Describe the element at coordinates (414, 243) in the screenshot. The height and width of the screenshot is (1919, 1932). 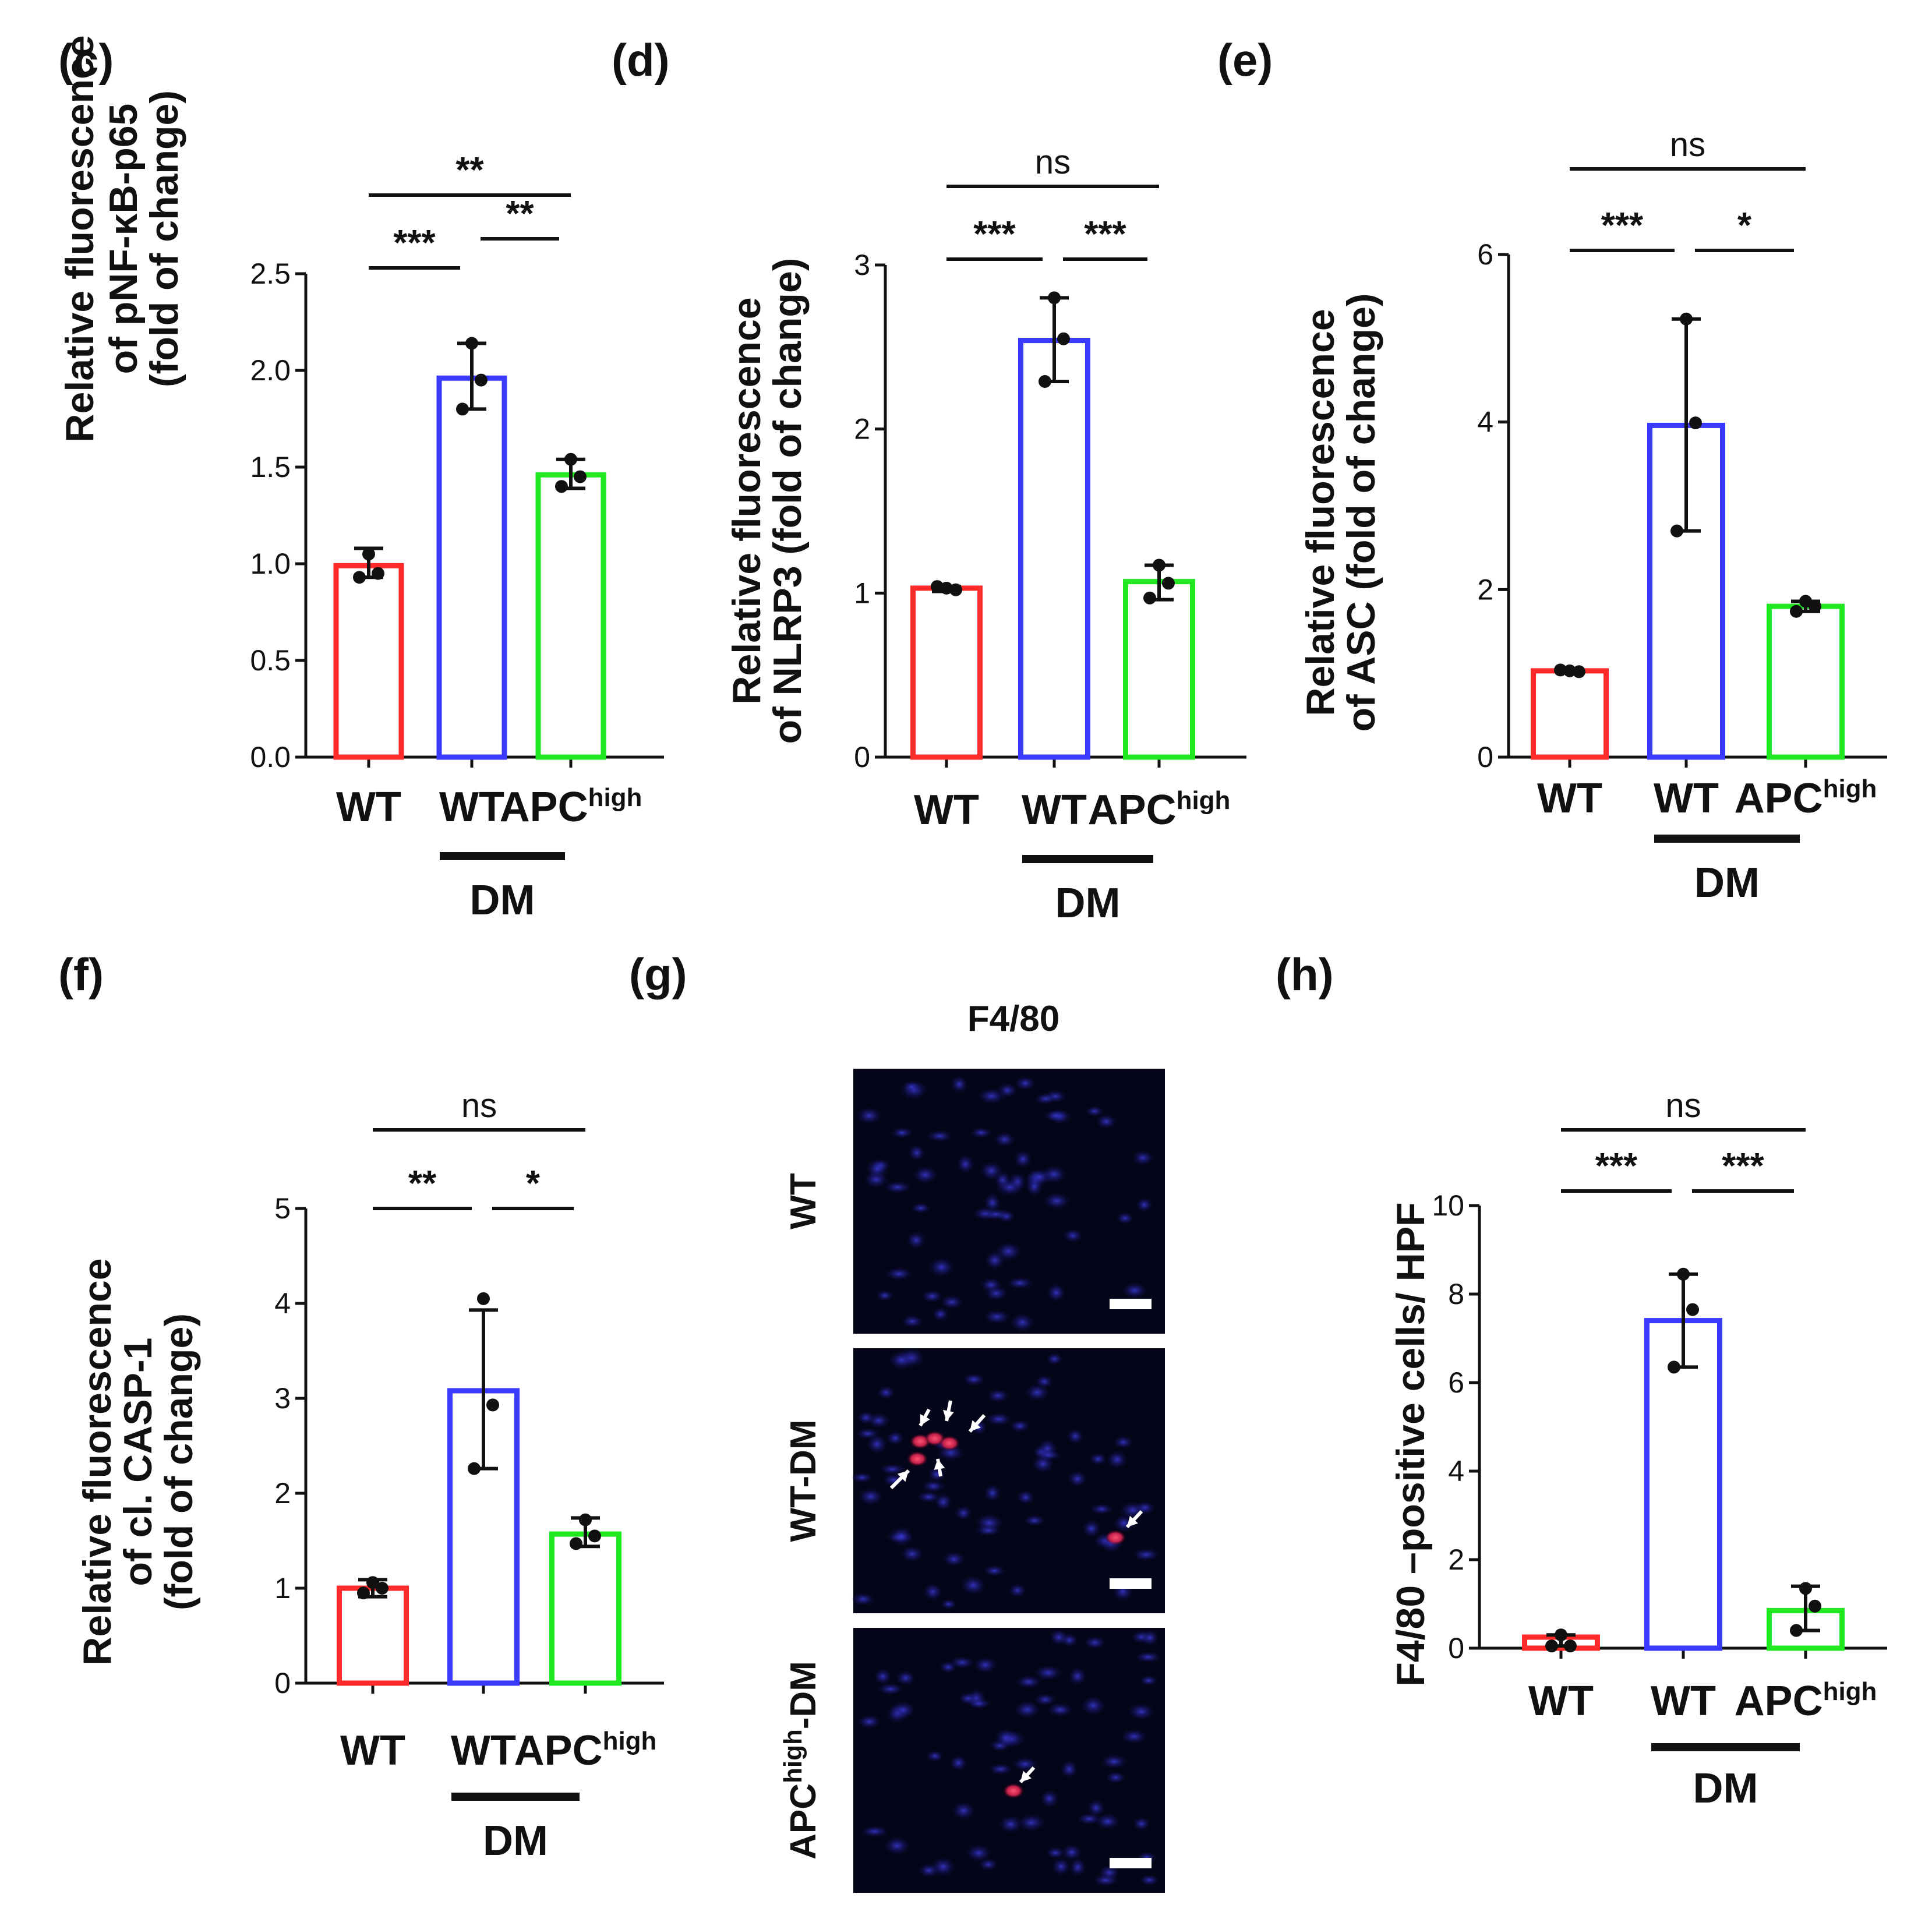
I see `significance-label: ***` at that location.